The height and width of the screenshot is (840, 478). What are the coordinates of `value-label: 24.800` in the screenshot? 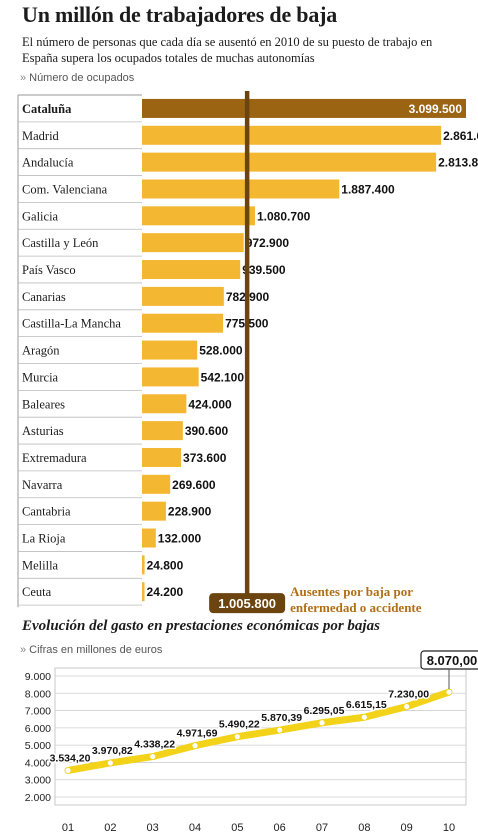 It's located at (165, 565).